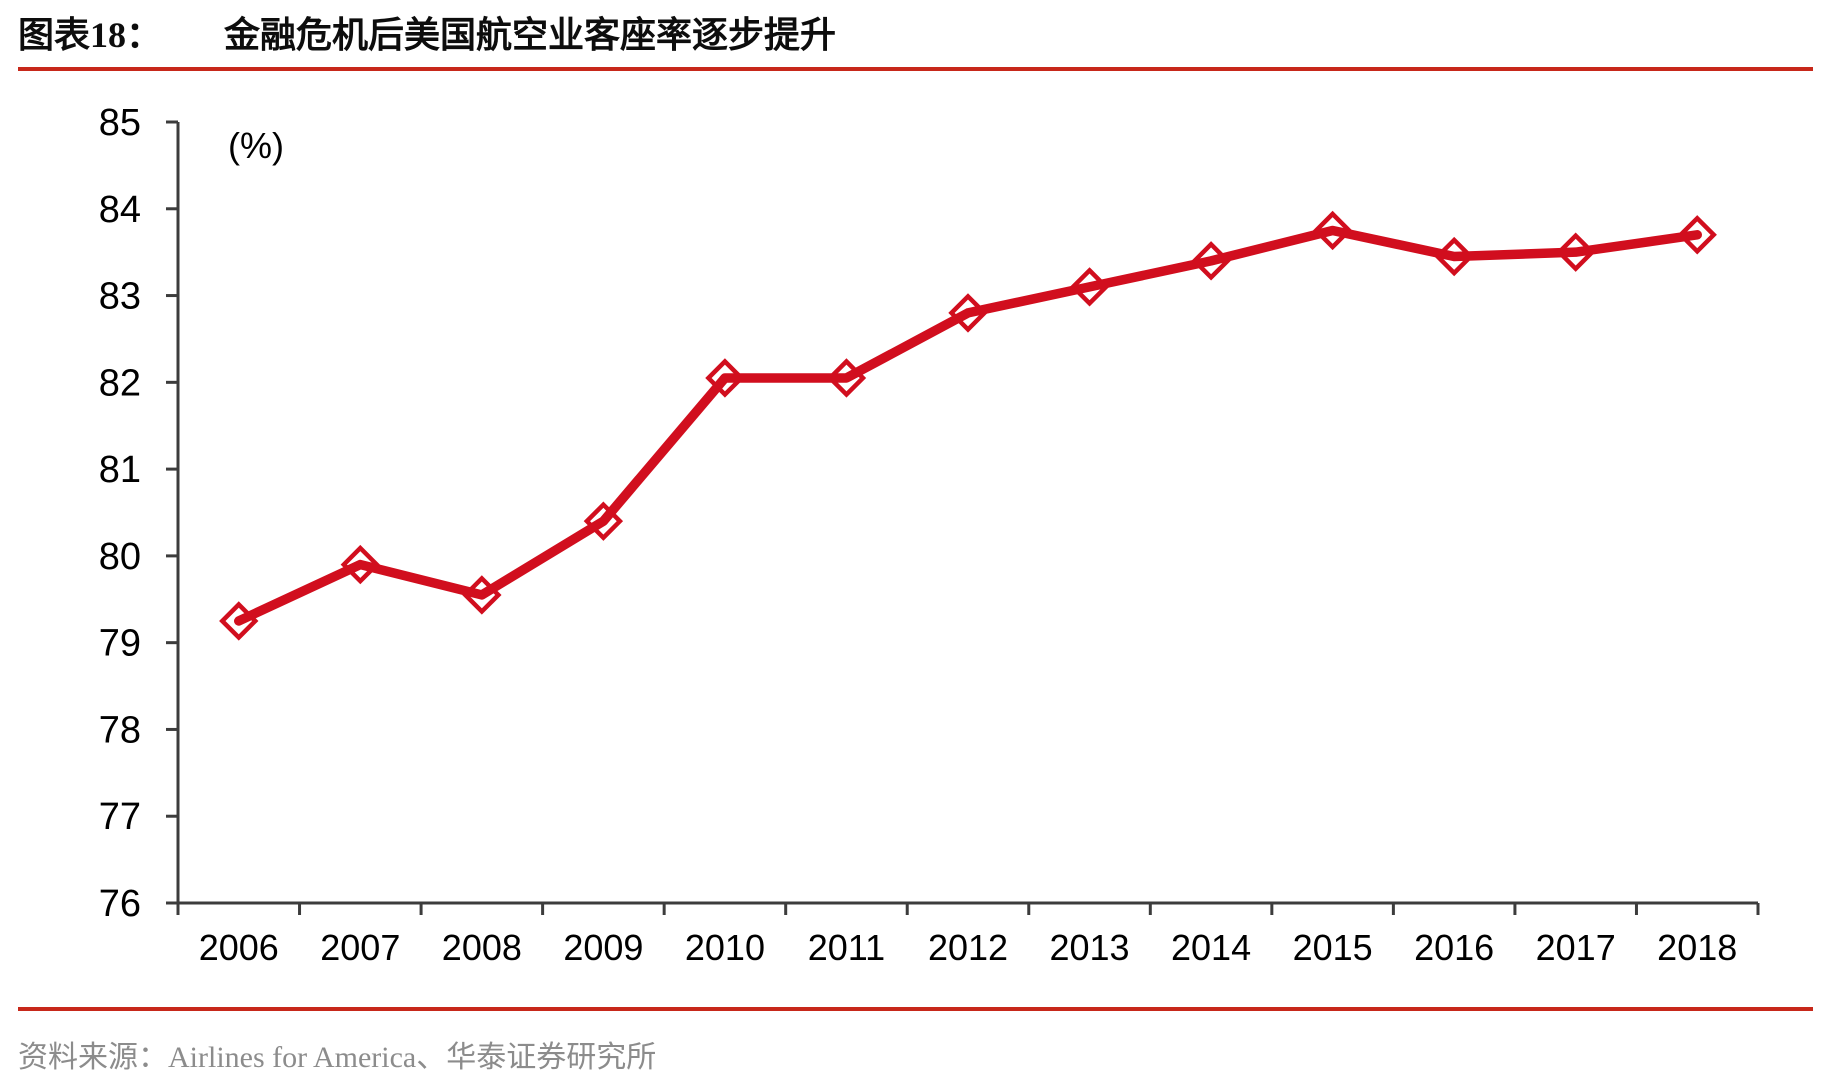  What do you see at coordinates (603, 521) in the screenshot?
I see `data-marker-2009` at bounding box center [603, 521].